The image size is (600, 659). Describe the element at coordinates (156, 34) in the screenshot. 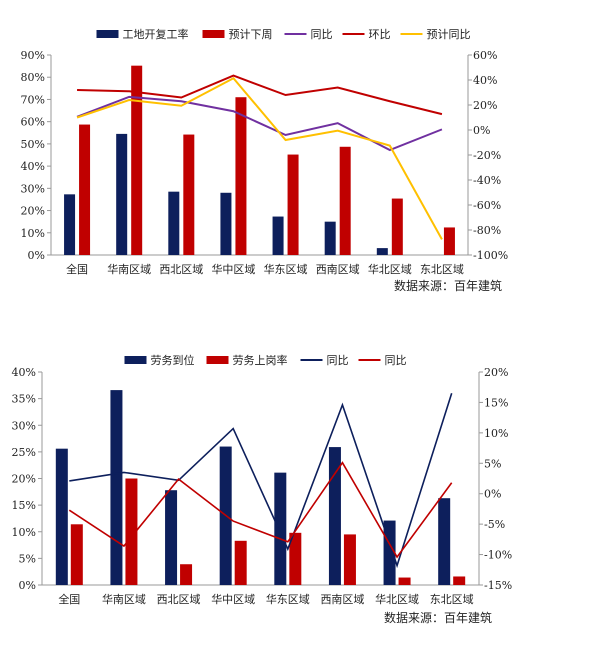

I see `legend-label: 工地开复工率` at that location.